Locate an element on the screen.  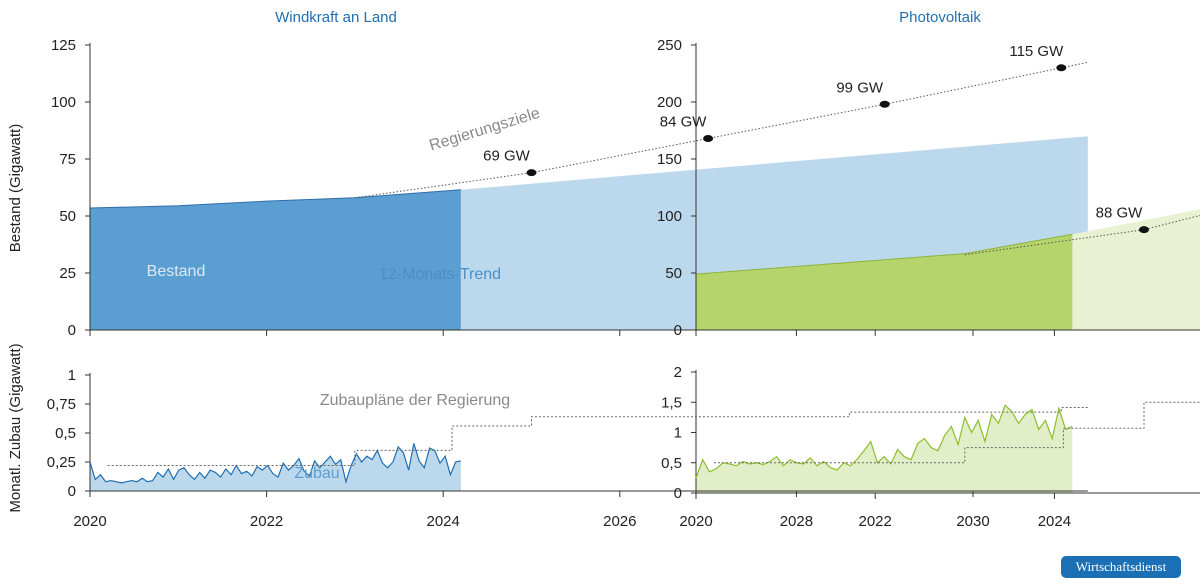
ylabel-stock: Bestand (Gigawatt) is located at coordinates (15, 188).